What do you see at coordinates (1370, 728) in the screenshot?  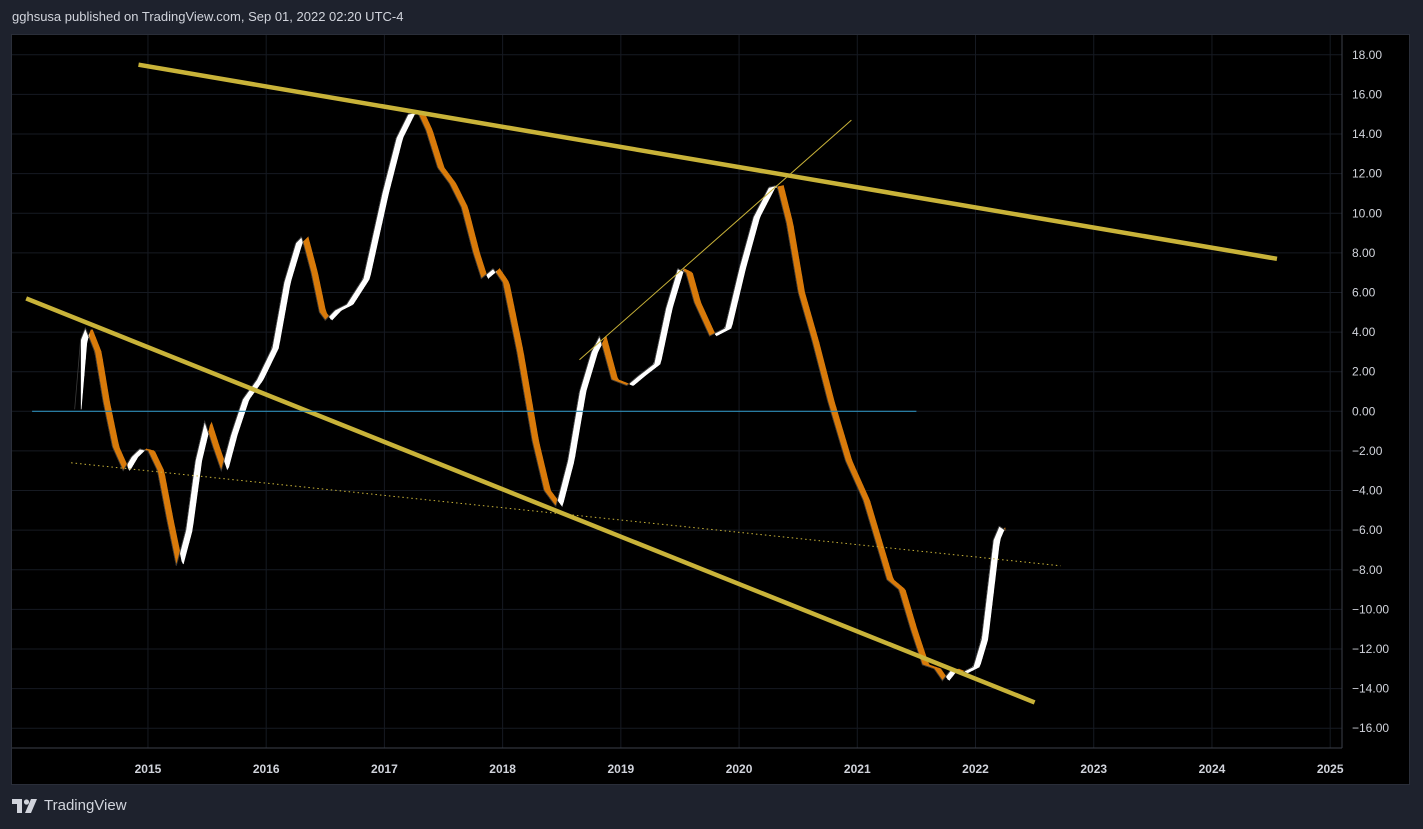 I see `y-tick-label-17: −16.00` at bounding box center [1370, 728].